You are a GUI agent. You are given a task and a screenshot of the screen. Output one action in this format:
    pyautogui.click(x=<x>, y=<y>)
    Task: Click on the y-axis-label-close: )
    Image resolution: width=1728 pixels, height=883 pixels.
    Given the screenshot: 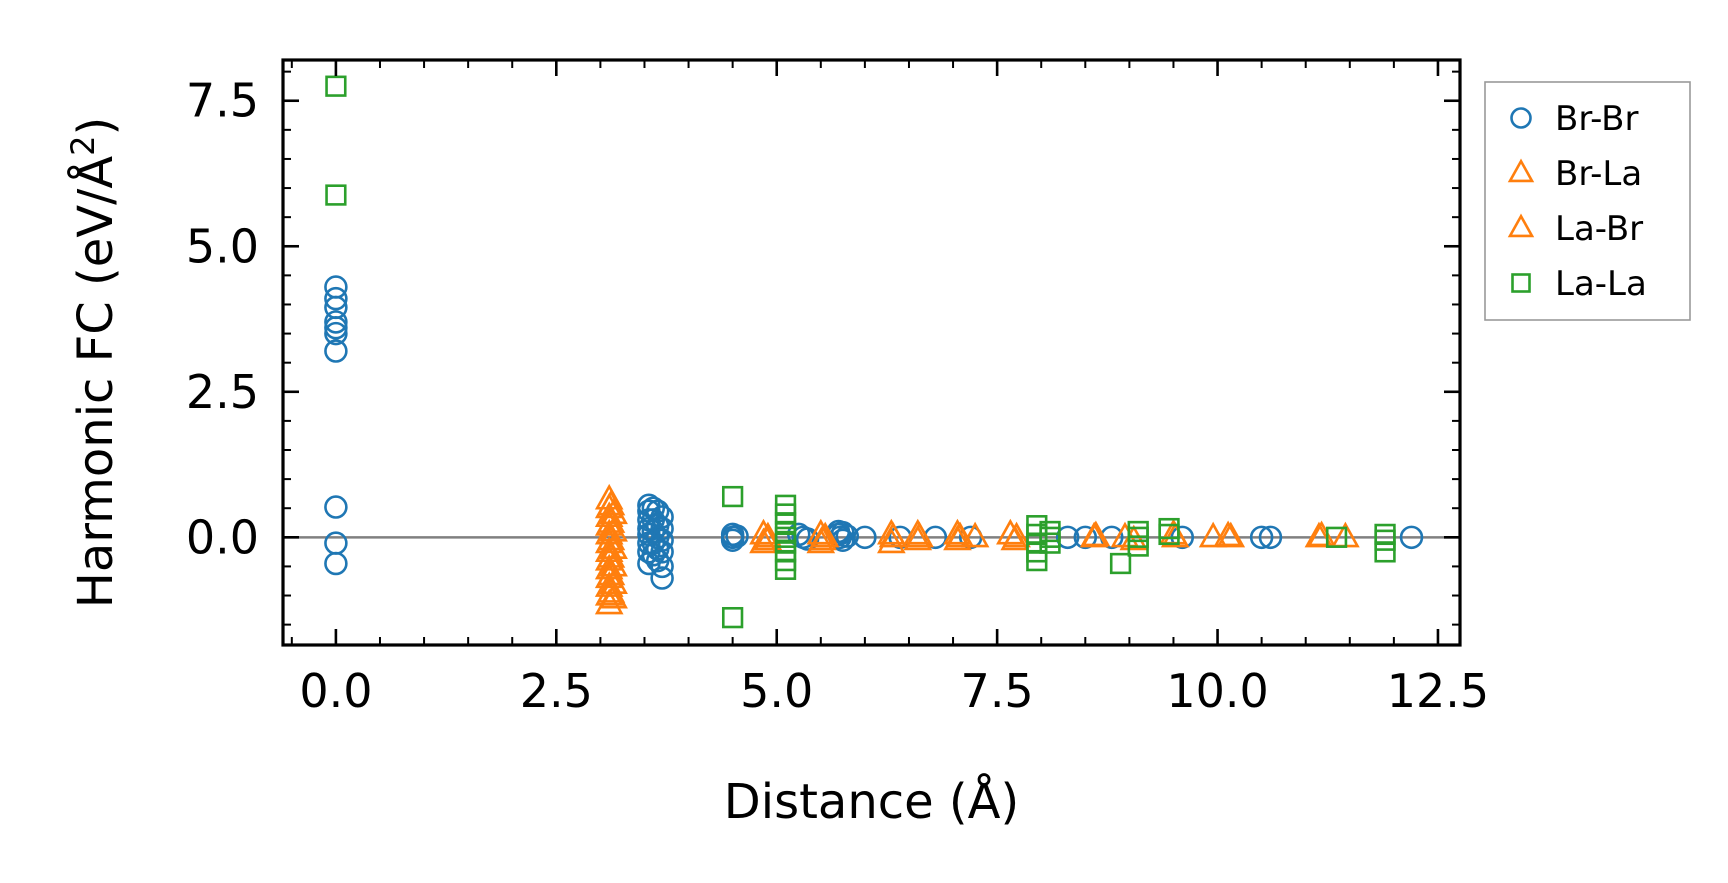 What is the action you would take?
    pyautogui.click(x=96, y=126)
    